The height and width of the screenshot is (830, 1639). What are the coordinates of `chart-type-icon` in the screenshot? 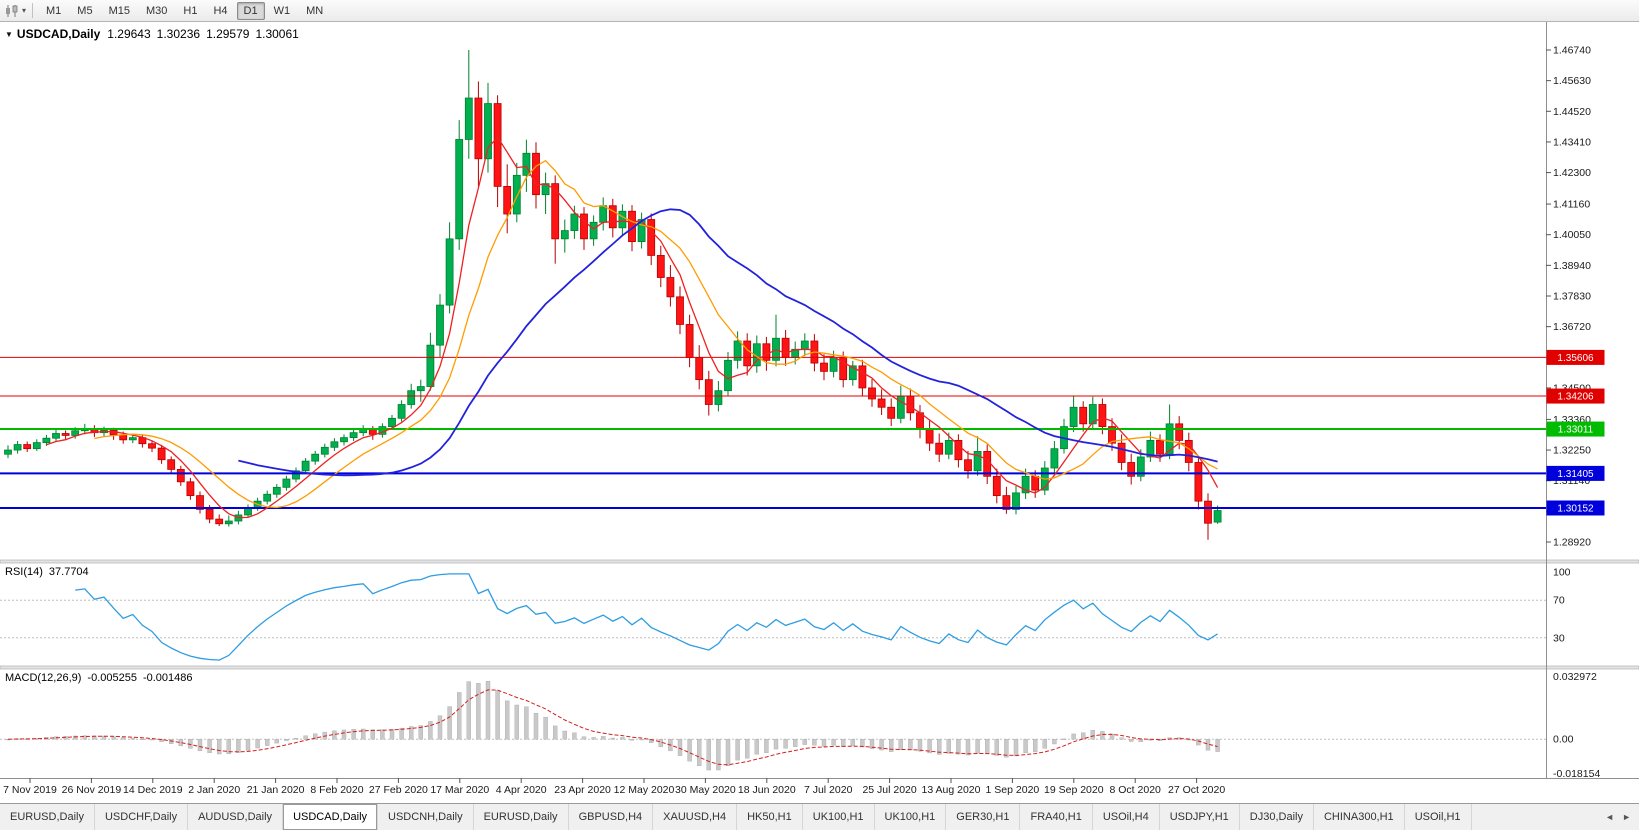 It's located at (11, 11).